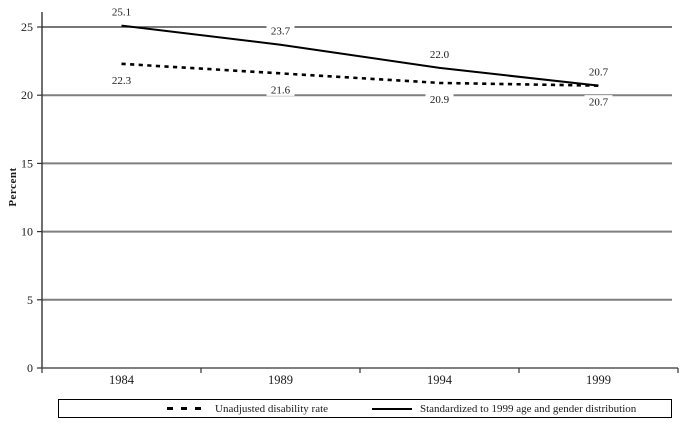  I want to click on x-tick-label-1989: 1989, so click(280, 380).